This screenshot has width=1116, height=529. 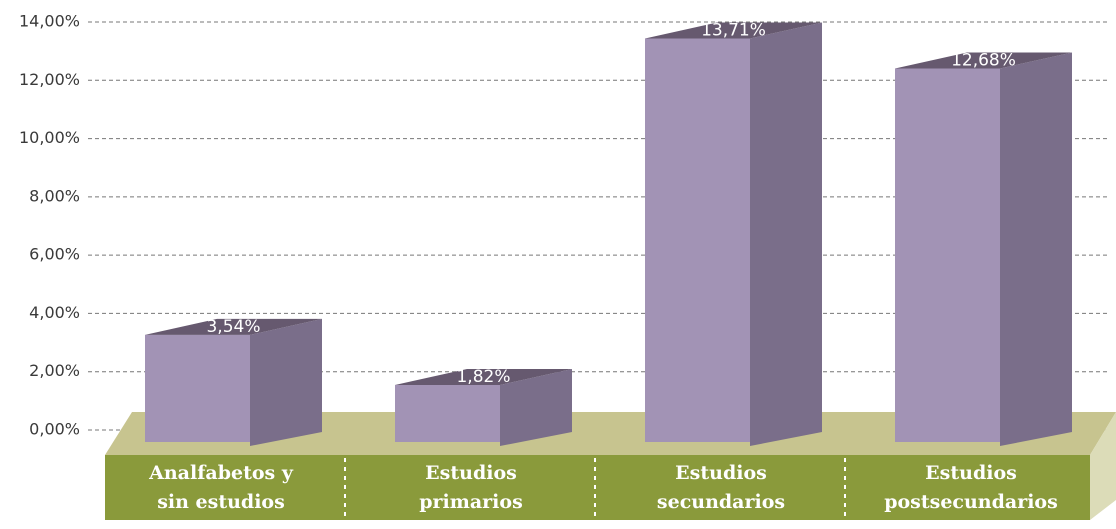 What do you see at coordinates (54, 254) in the screenshot?
I see `y-tick-label: 6,00%` at bounding box center [54, 254].